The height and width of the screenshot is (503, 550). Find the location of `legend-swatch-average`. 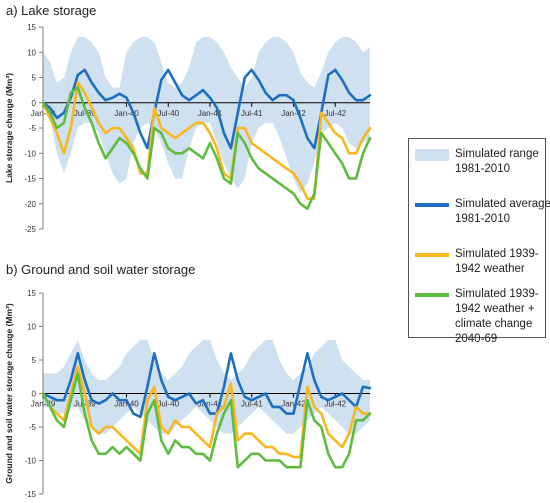

legend-swatch-average is located at coordinates (432, 205).